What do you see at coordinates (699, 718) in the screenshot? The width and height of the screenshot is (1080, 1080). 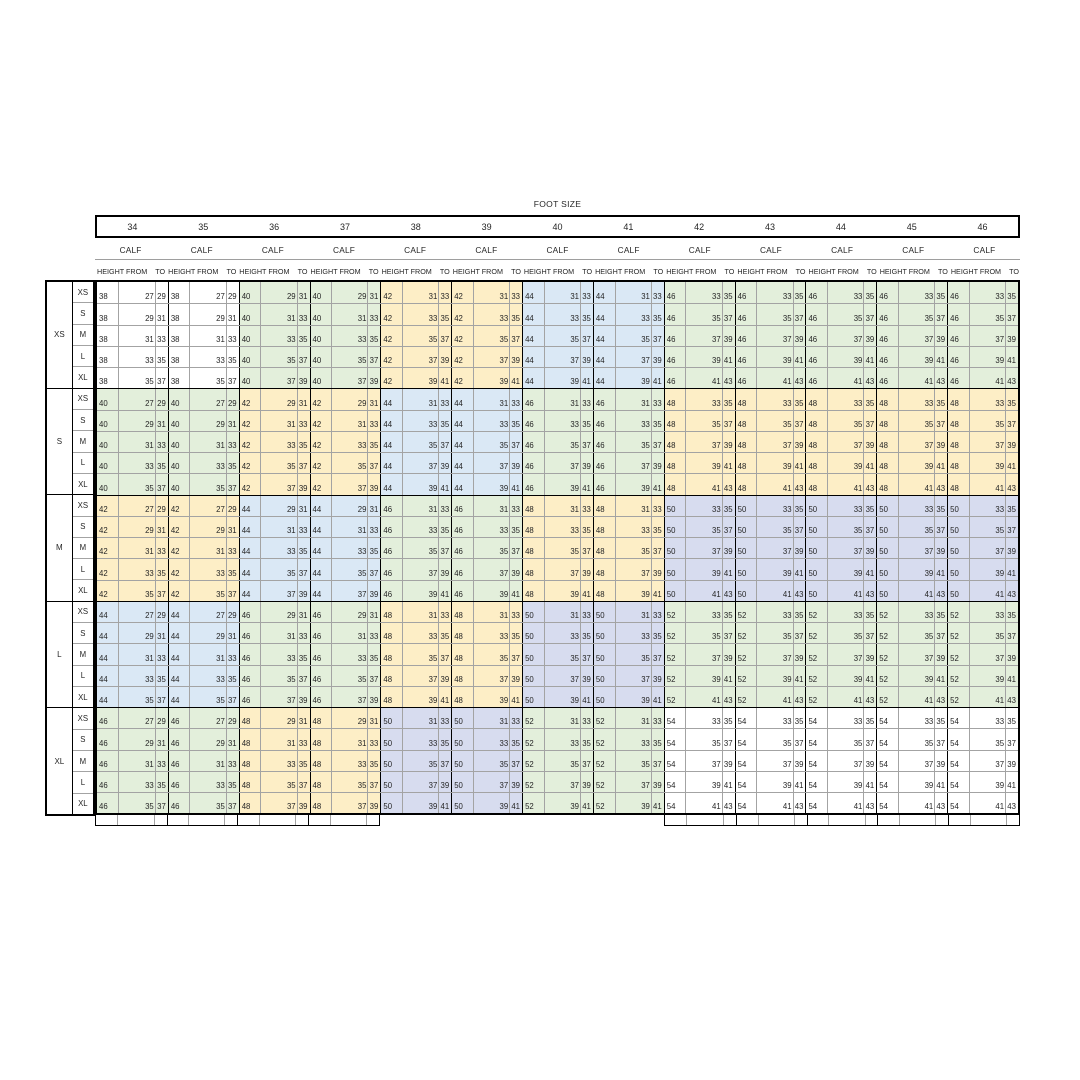 I see `foot-size-cell: 54 33 35` at bounding box center [699, 718].